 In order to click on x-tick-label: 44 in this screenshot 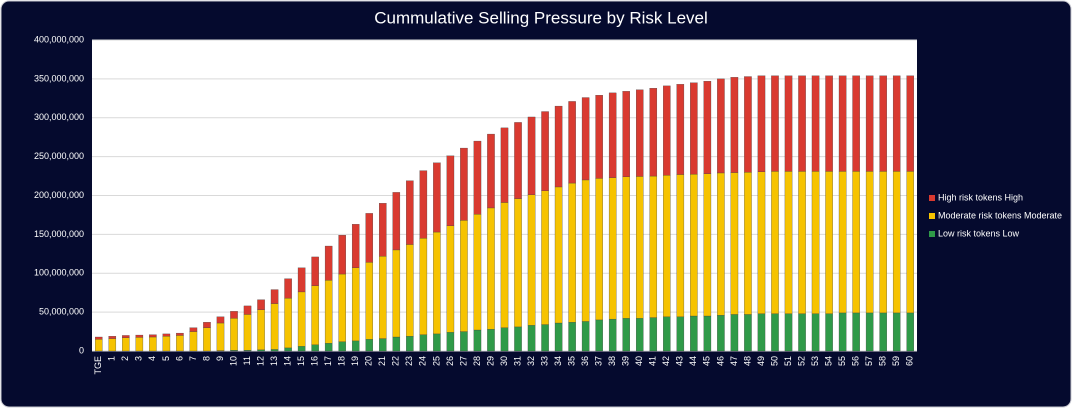, I will do `click(693, 361)`.